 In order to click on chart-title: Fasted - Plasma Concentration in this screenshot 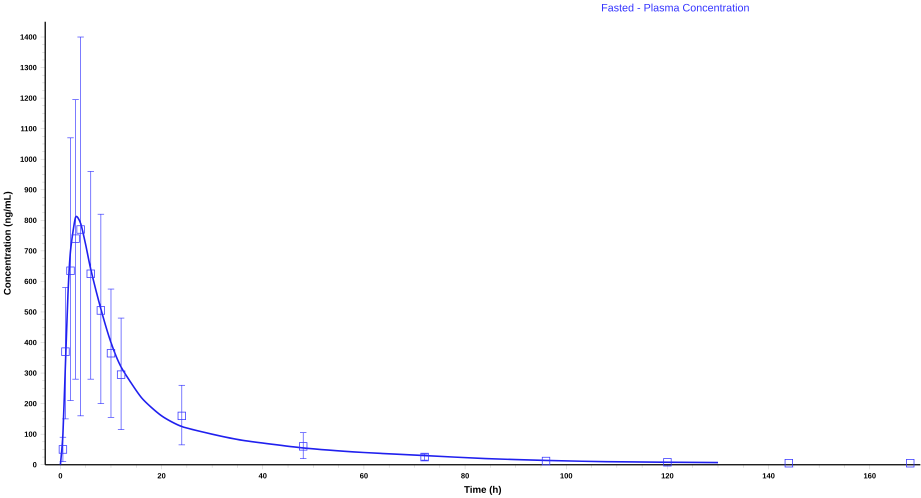, I will do `click(675, 7)`.